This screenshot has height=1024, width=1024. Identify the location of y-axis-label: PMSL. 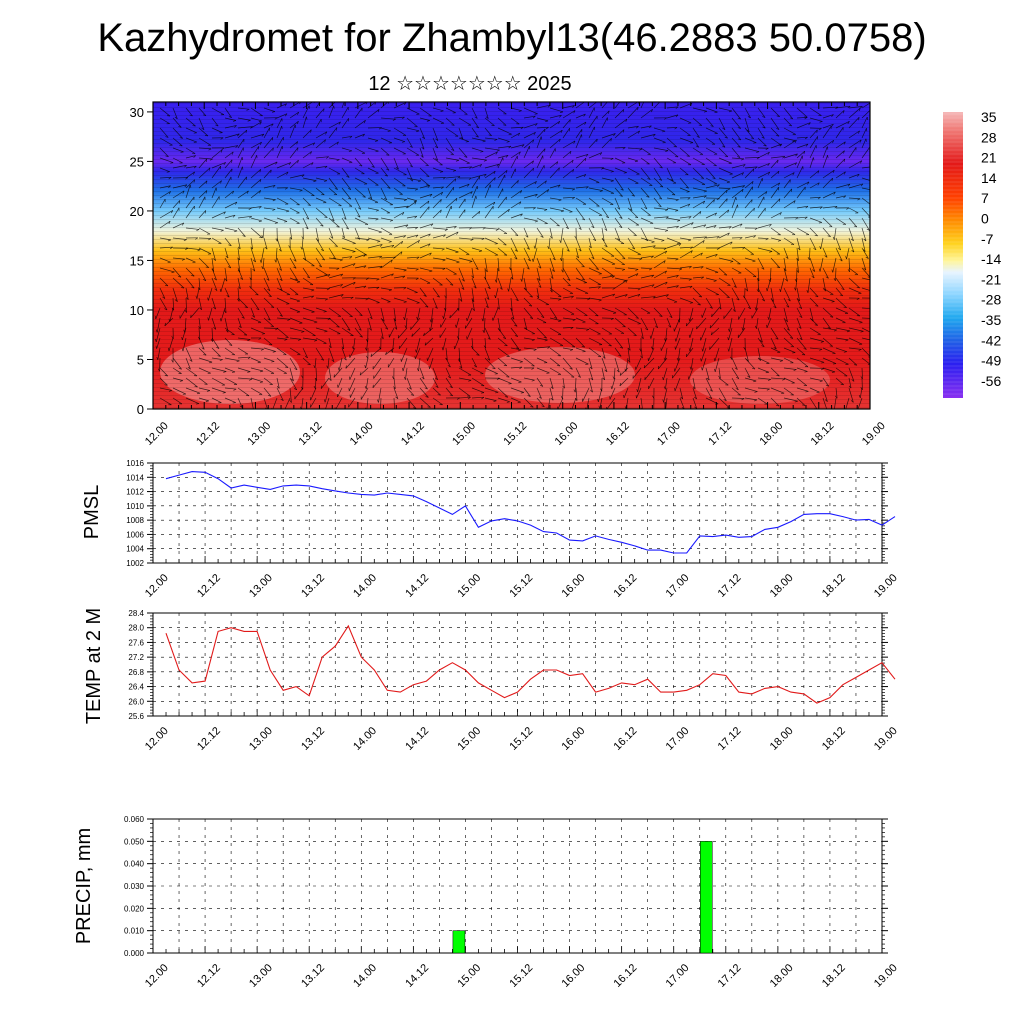
(92, 512).